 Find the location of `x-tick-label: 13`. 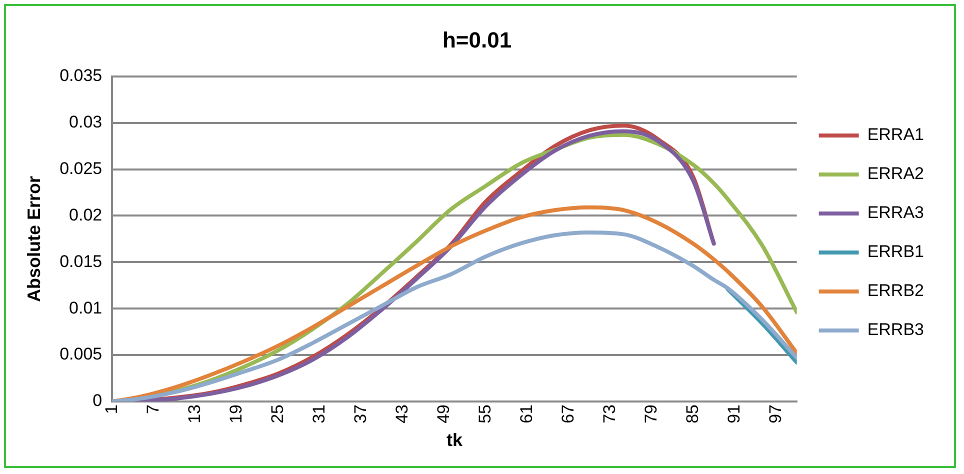

x-tick-label: 13 is located at coordinates (194, 414).